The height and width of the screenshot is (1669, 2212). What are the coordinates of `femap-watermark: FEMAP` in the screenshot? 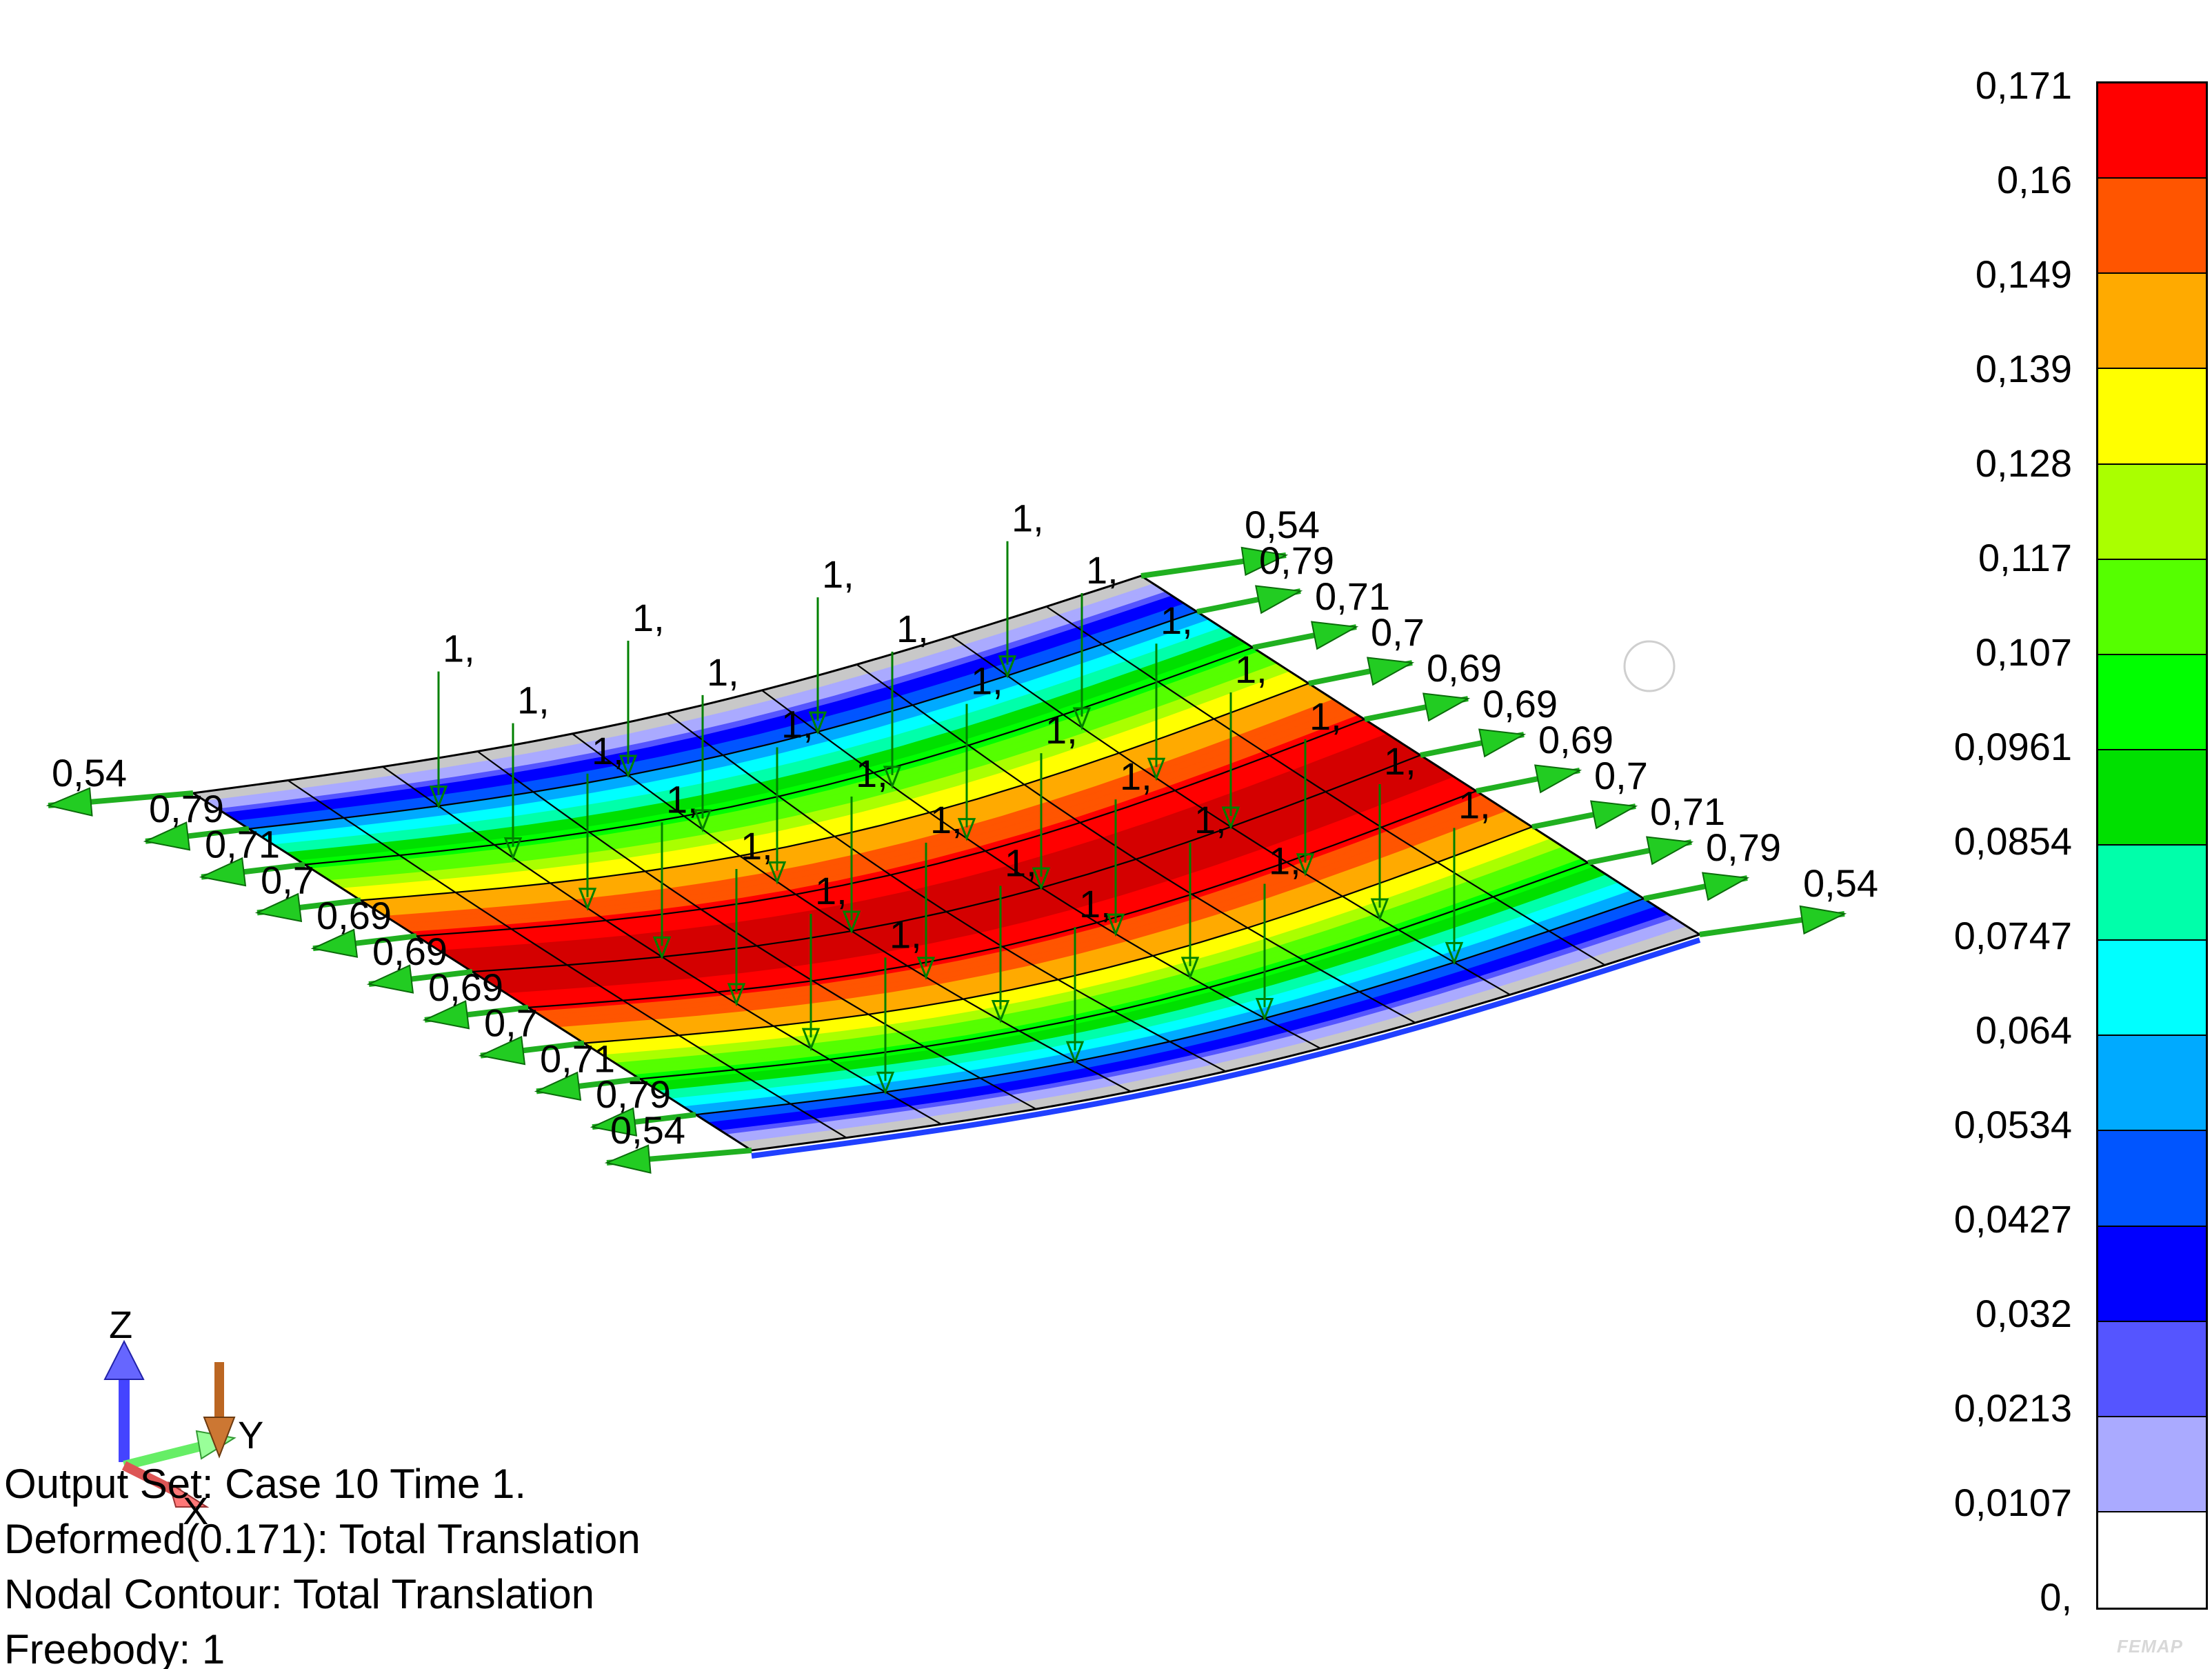 It's located at (2150, 1647).